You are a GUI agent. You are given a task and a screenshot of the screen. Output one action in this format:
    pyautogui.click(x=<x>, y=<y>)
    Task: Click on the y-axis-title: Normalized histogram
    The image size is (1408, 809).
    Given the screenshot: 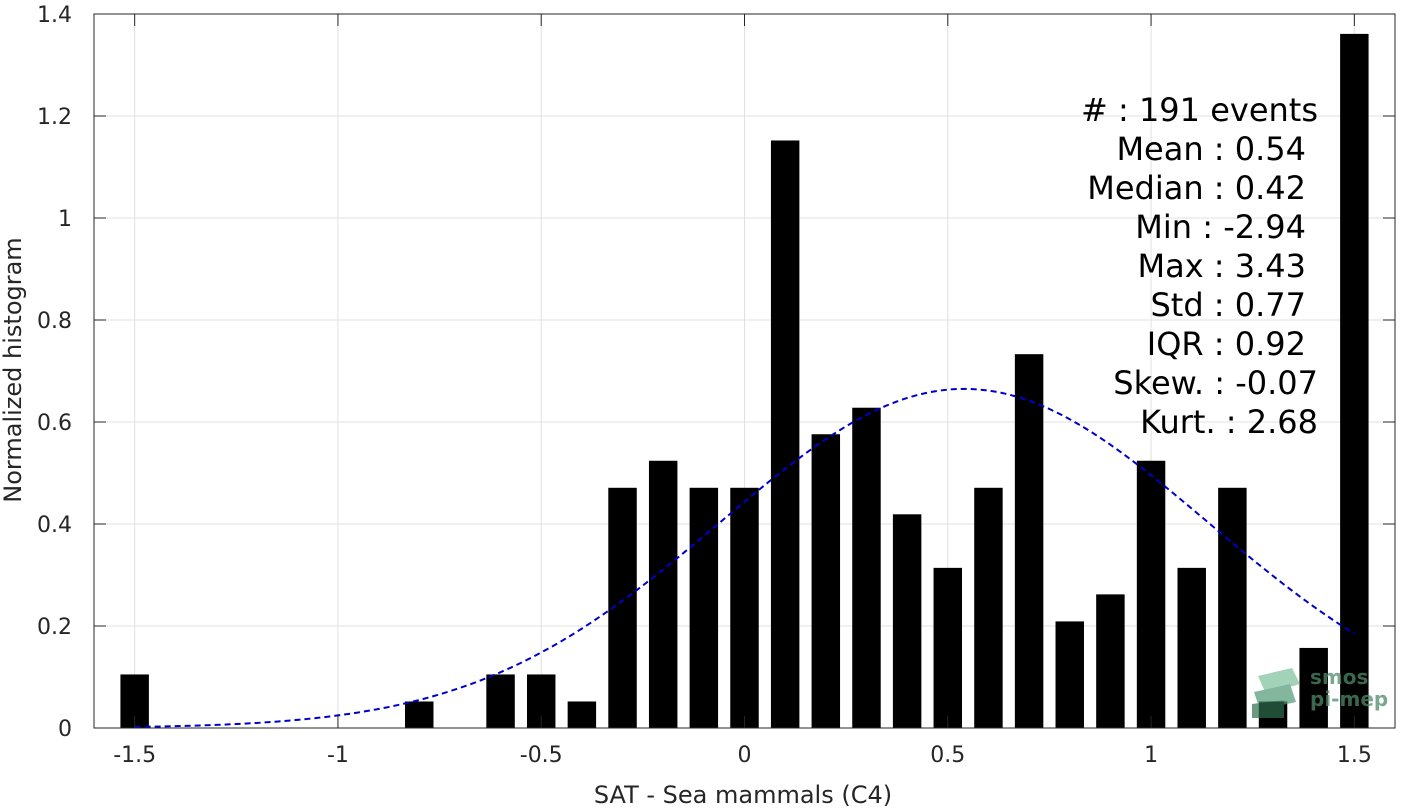 What is the action you would take?
    pyautogui.click(x=13, y=369)
    